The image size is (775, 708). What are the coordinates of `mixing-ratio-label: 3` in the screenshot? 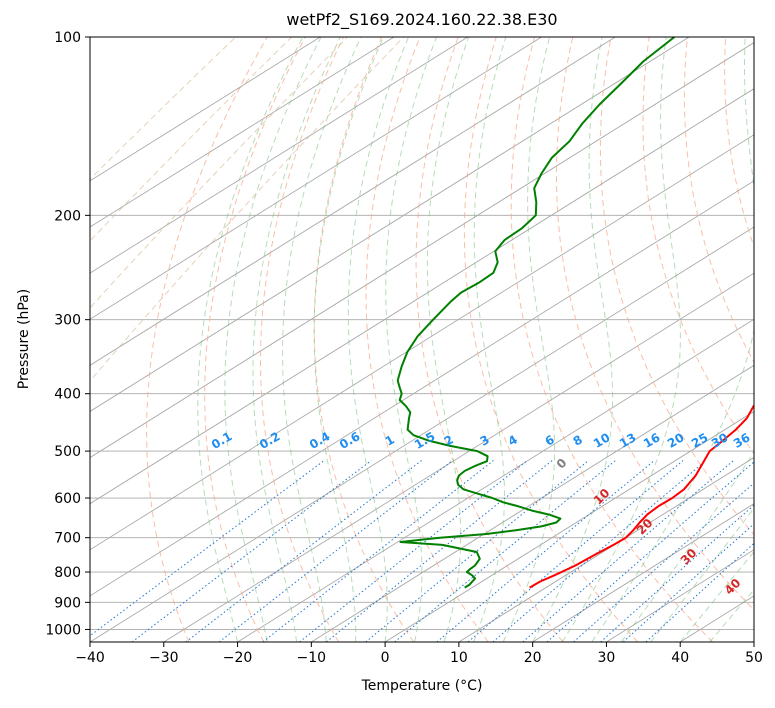 It's located at (485, 440).